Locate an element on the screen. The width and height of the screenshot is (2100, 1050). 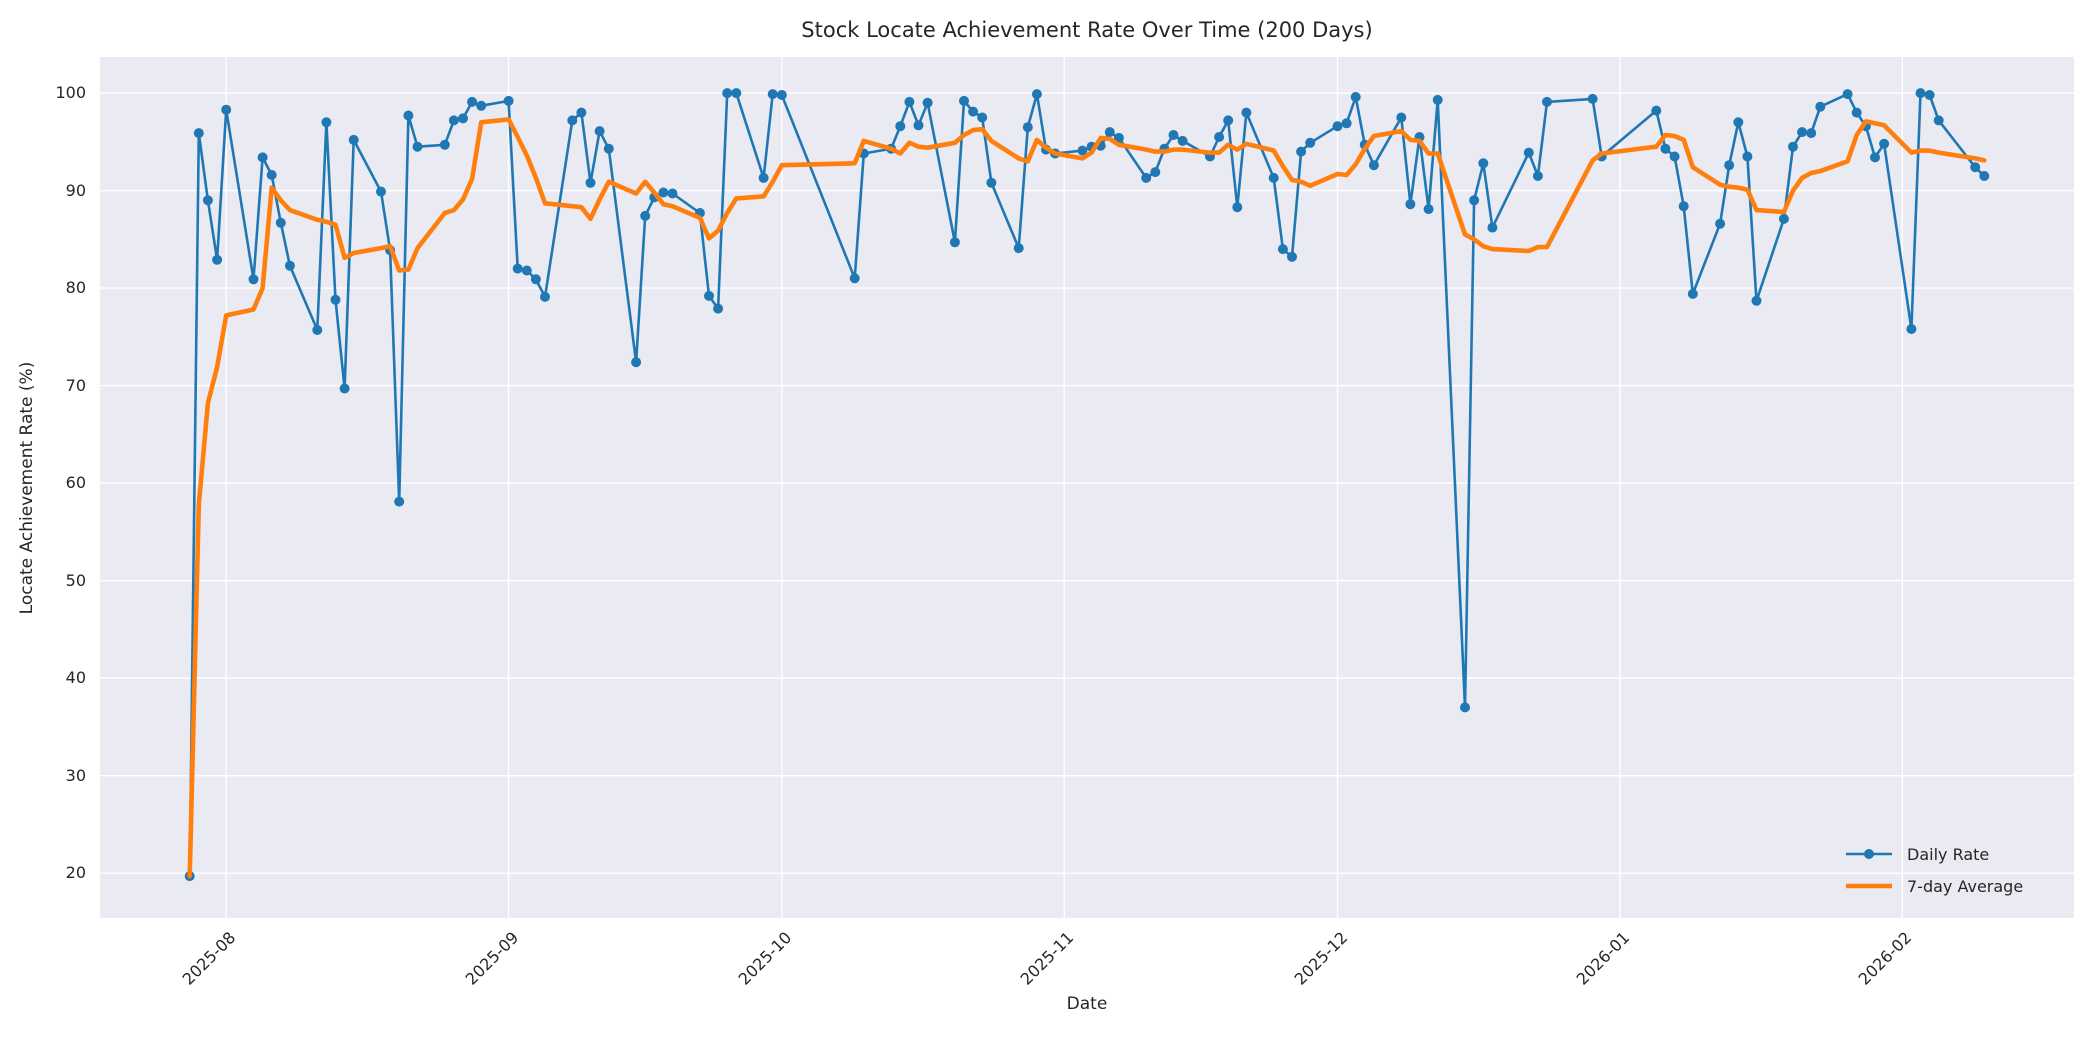
legend-item-daily-rate: Daily Rate is located at coordinates (1934, 854).